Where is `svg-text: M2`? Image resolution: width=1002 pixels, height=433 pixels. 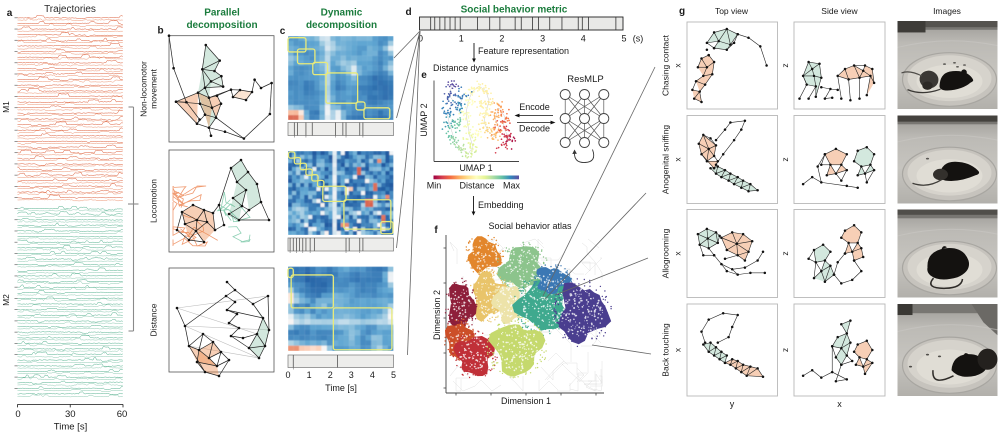 svg-text: M2 is located at coordinates (6, 300).